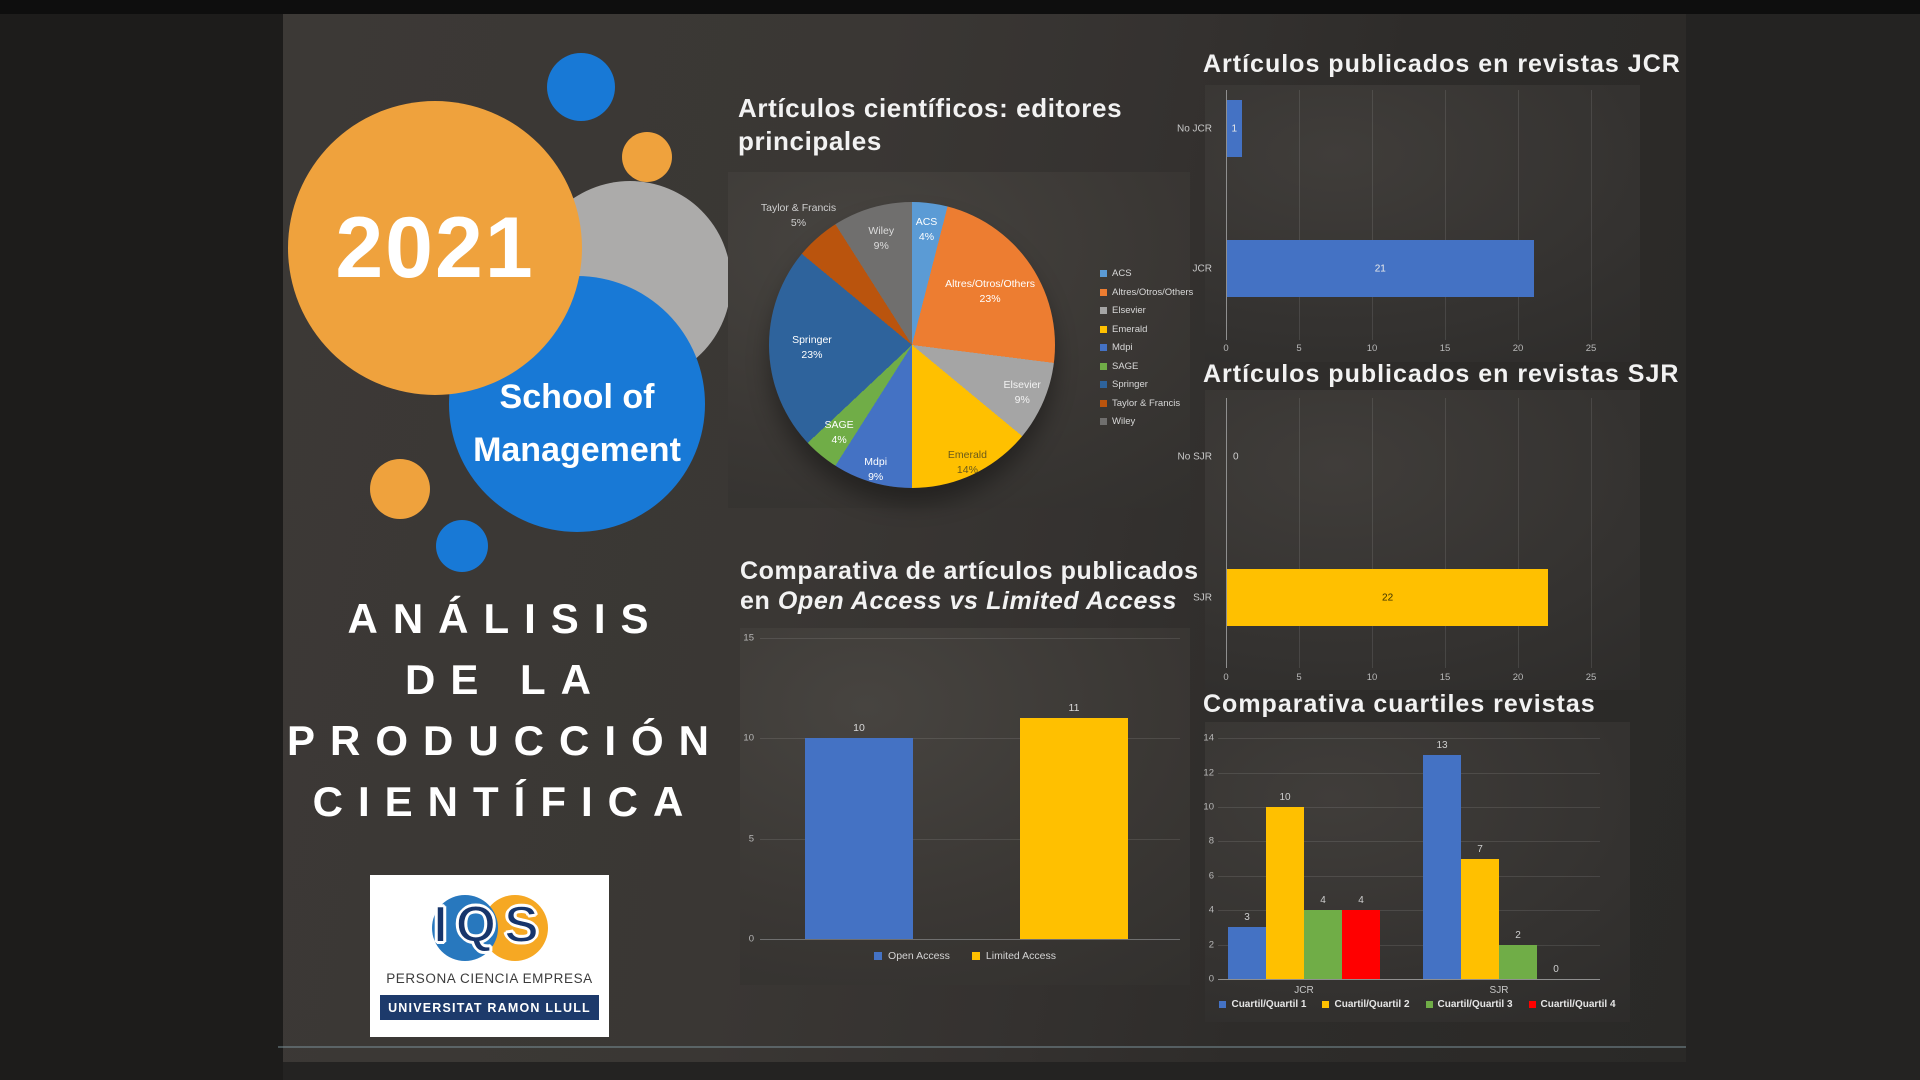 The image size is (1920, 1080). What do you see at coordinates (798, 216) in the screenshot?
I see `pie-slice-label: Taylor & Francis 5%` at bounding box center [798, 216].